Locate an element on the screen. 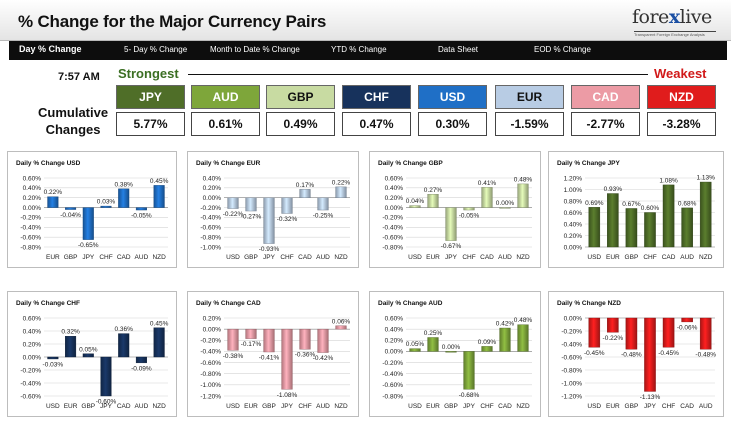  y-tick-label: -0.80% is located at coordinates (30, 247).